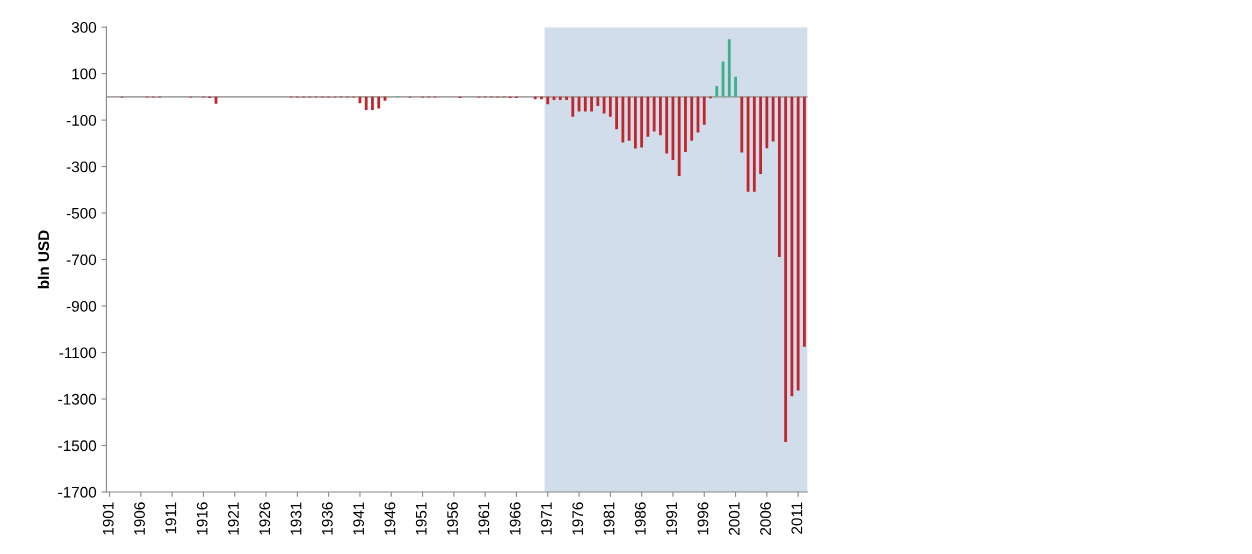 This screenshot has height=554, width=1252. What do you see at coordinates (546, 518) in the screenshot?
I see `x-tick-label: 1971` at bounding box center [546, 518].